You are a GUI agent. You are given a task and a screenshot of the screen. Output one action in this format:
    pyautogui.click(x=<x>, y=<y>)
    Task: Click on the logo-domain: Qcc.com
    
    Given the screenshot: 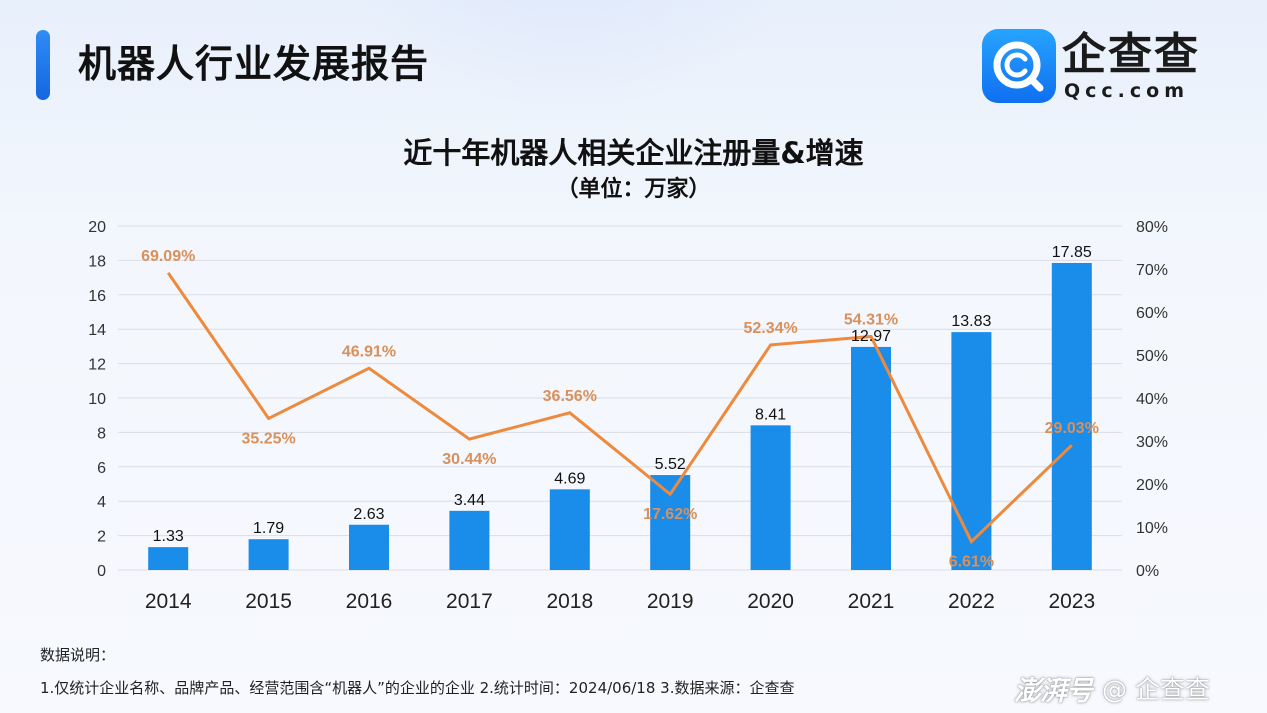 What is the action you would take?
    pyautogui.click(x=1127, y=91)
    